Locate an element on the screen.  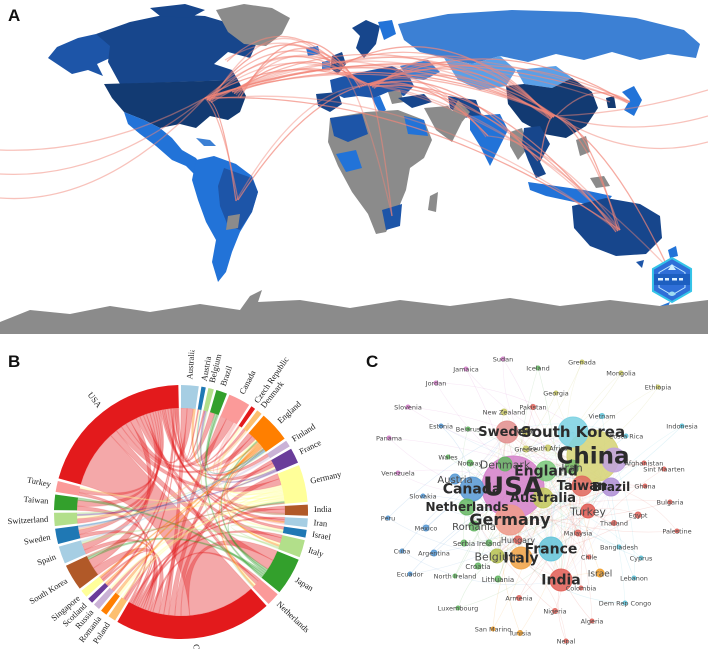
network-node-norway is located at coordinates (470, 463).